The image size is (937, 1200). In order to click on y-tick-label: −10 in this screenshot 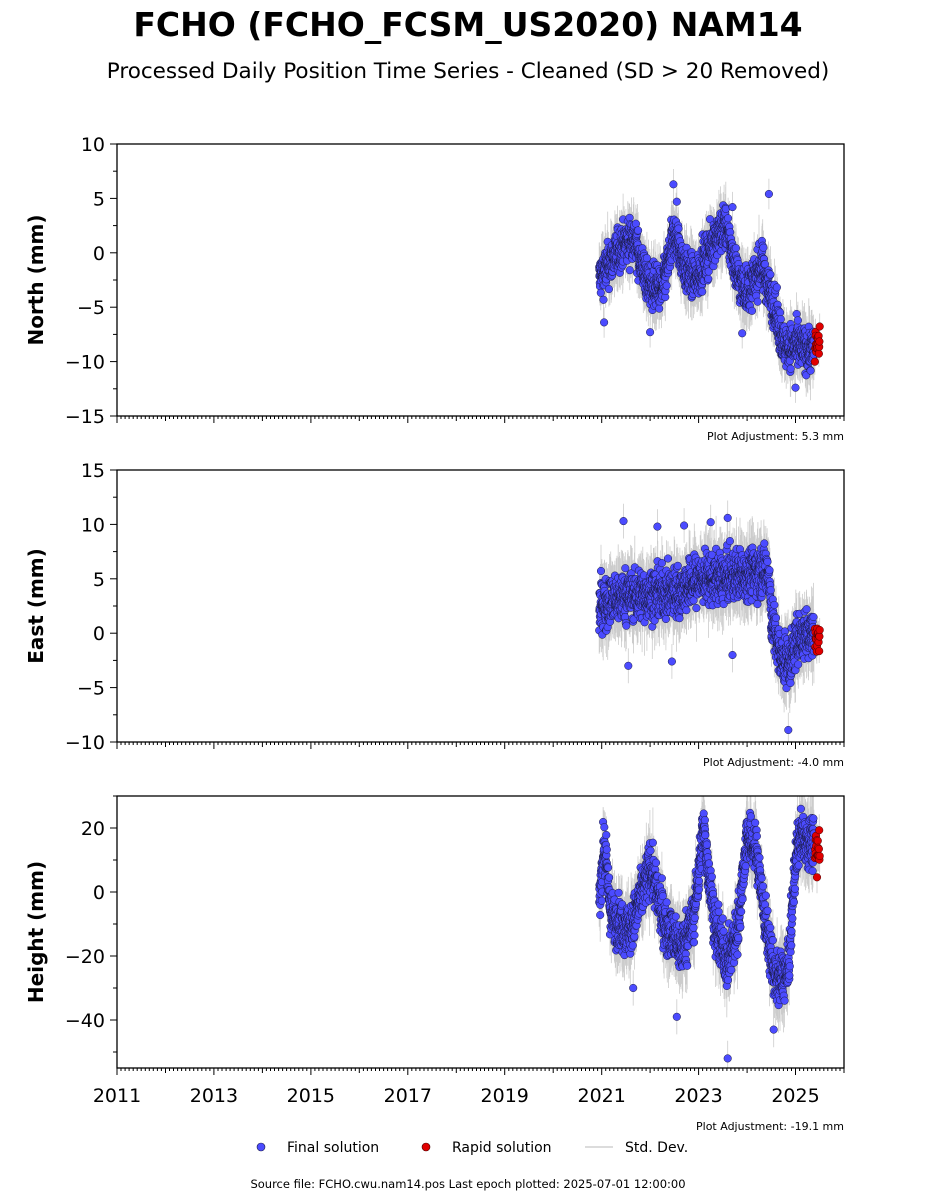, I will do `click(85, 743)`.